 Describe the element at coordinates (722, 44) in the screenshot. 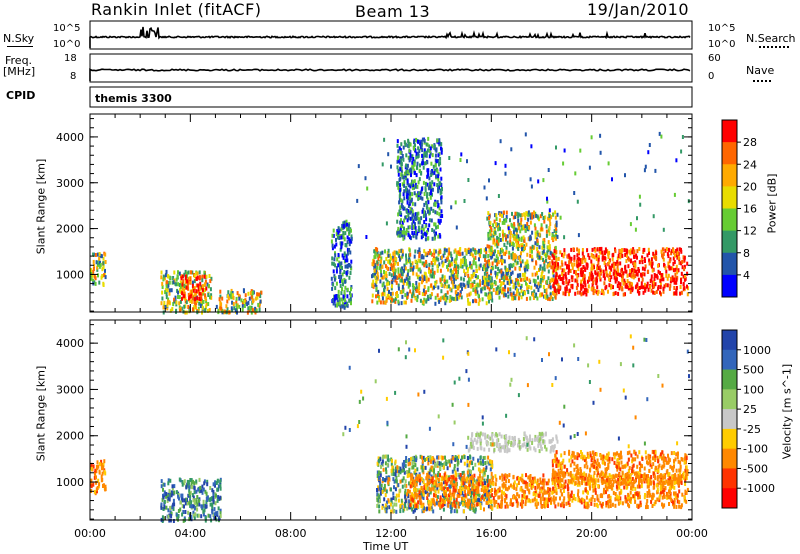

I see `noise-right-tick-bottom: 10^0` at that location.